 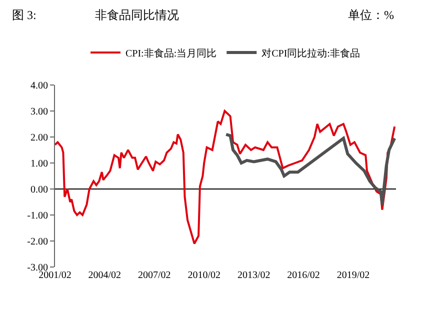 What do you see at coordinates (171, 53) in the screenshot?
I see `legend-label: CPI:非食品:当月同比` at bounding box center [171, 53].